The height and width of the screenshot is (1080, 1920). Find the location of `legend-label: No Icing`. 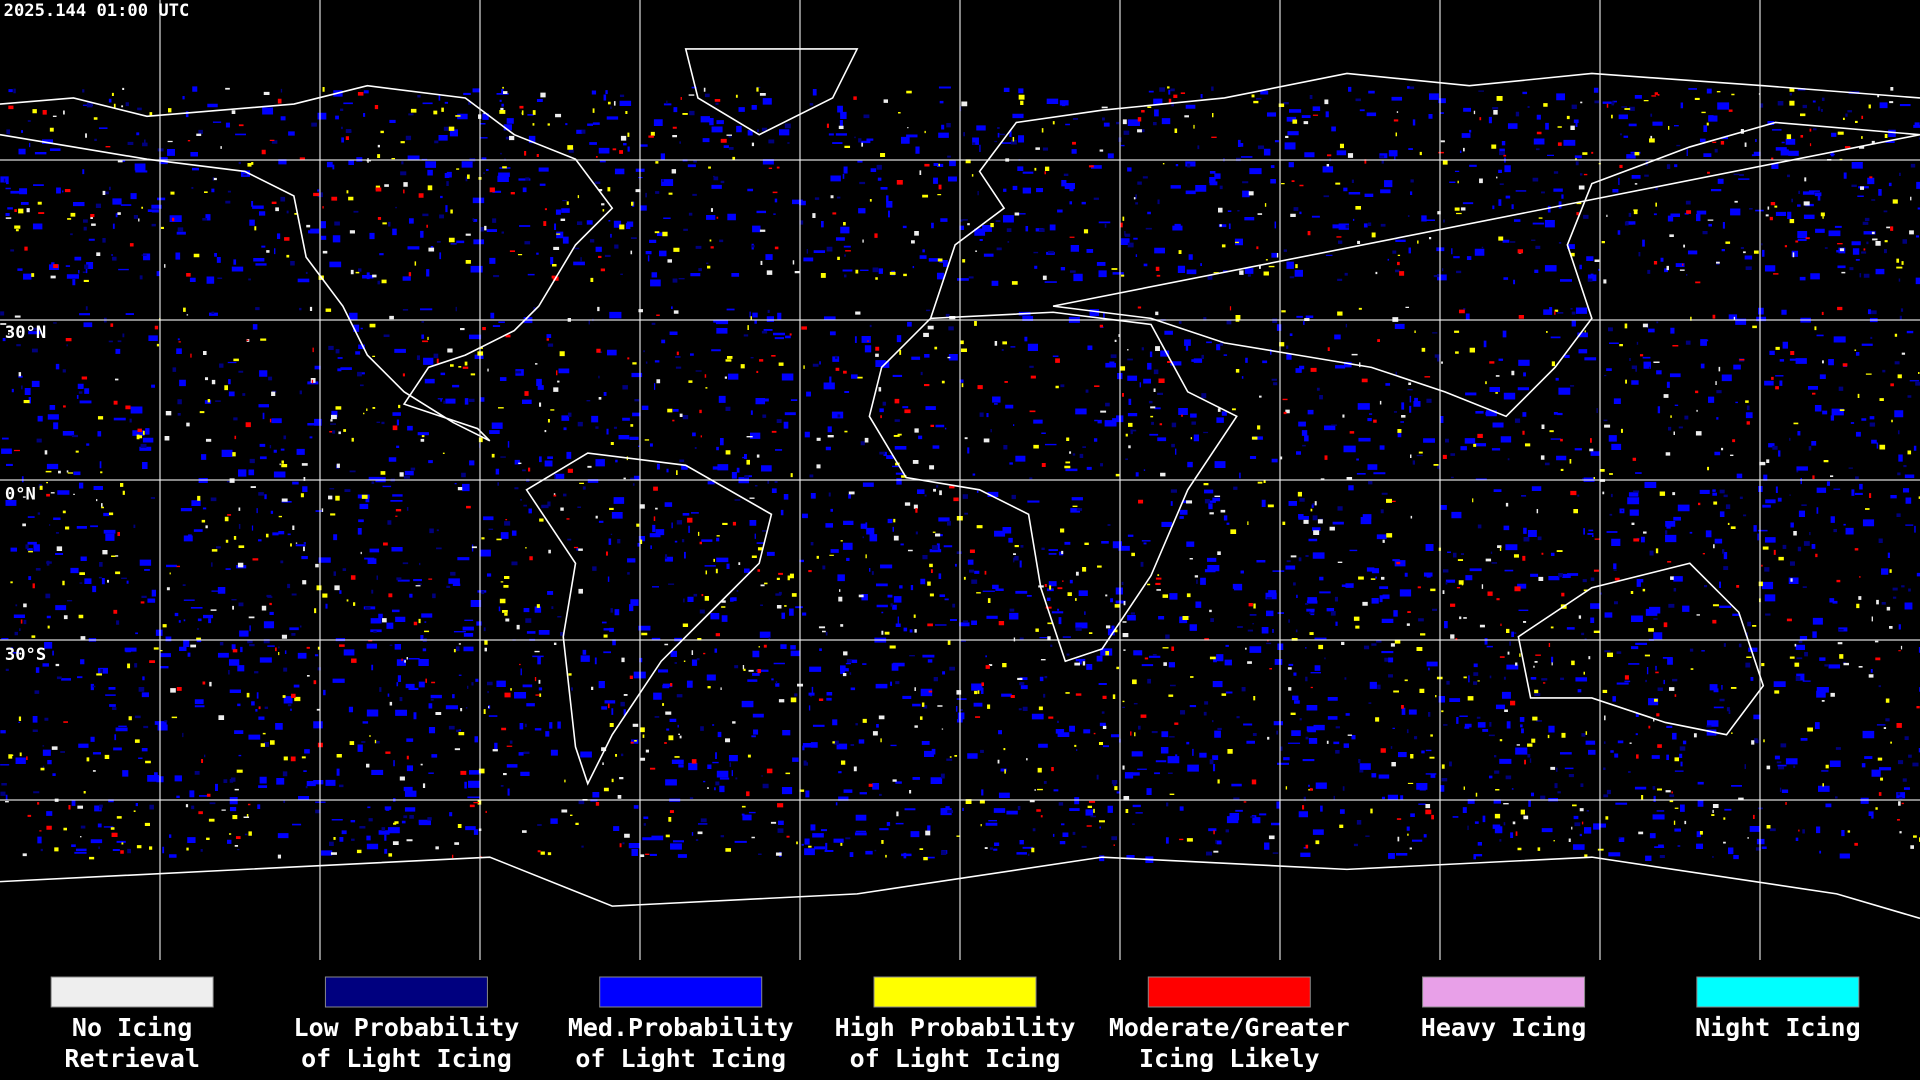

legend-label: No Icing is located at coordinates (132, 1027).